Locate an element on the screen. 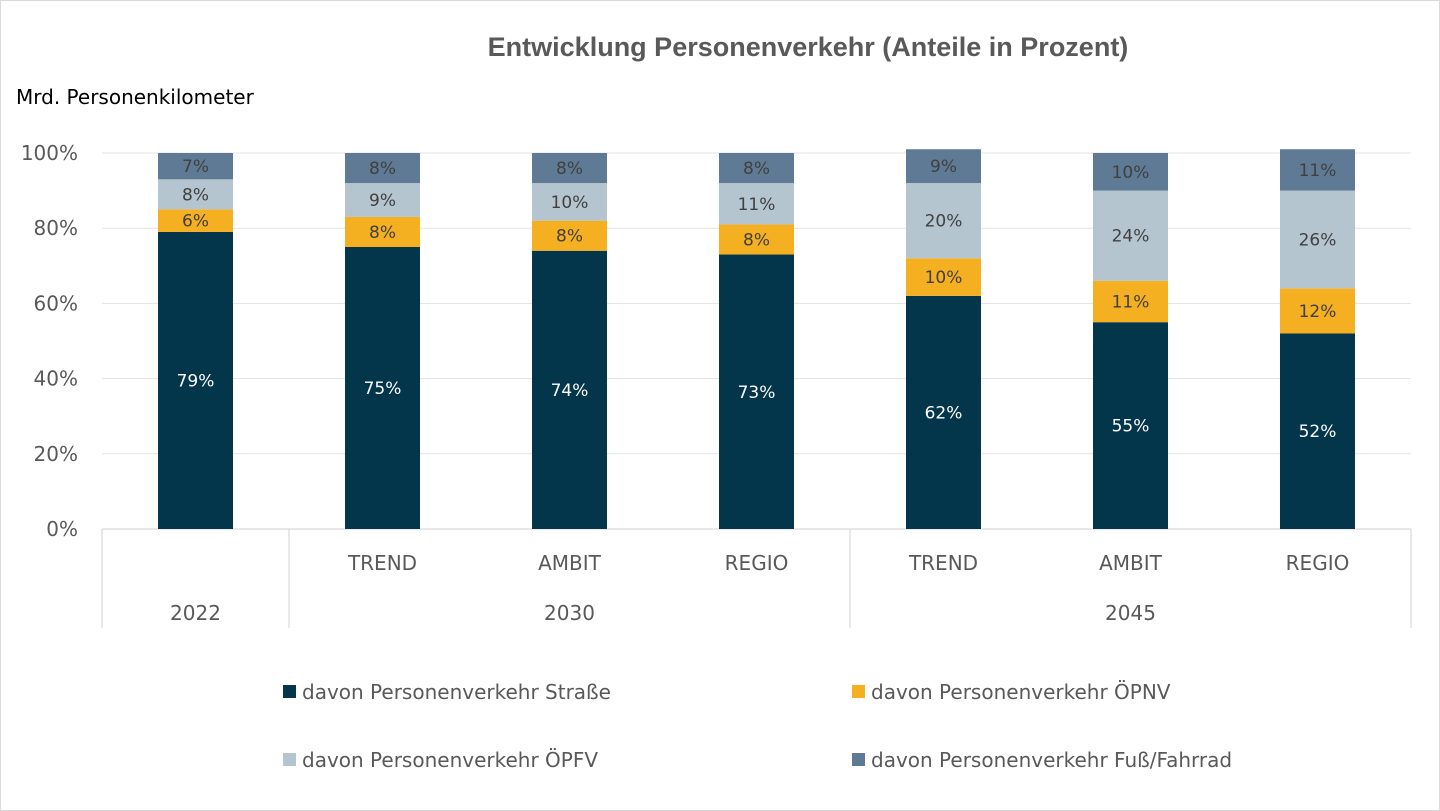 The width and height of the screenshot is (1440, 811). data-label: 55% is located at coordinates (1131, 427).